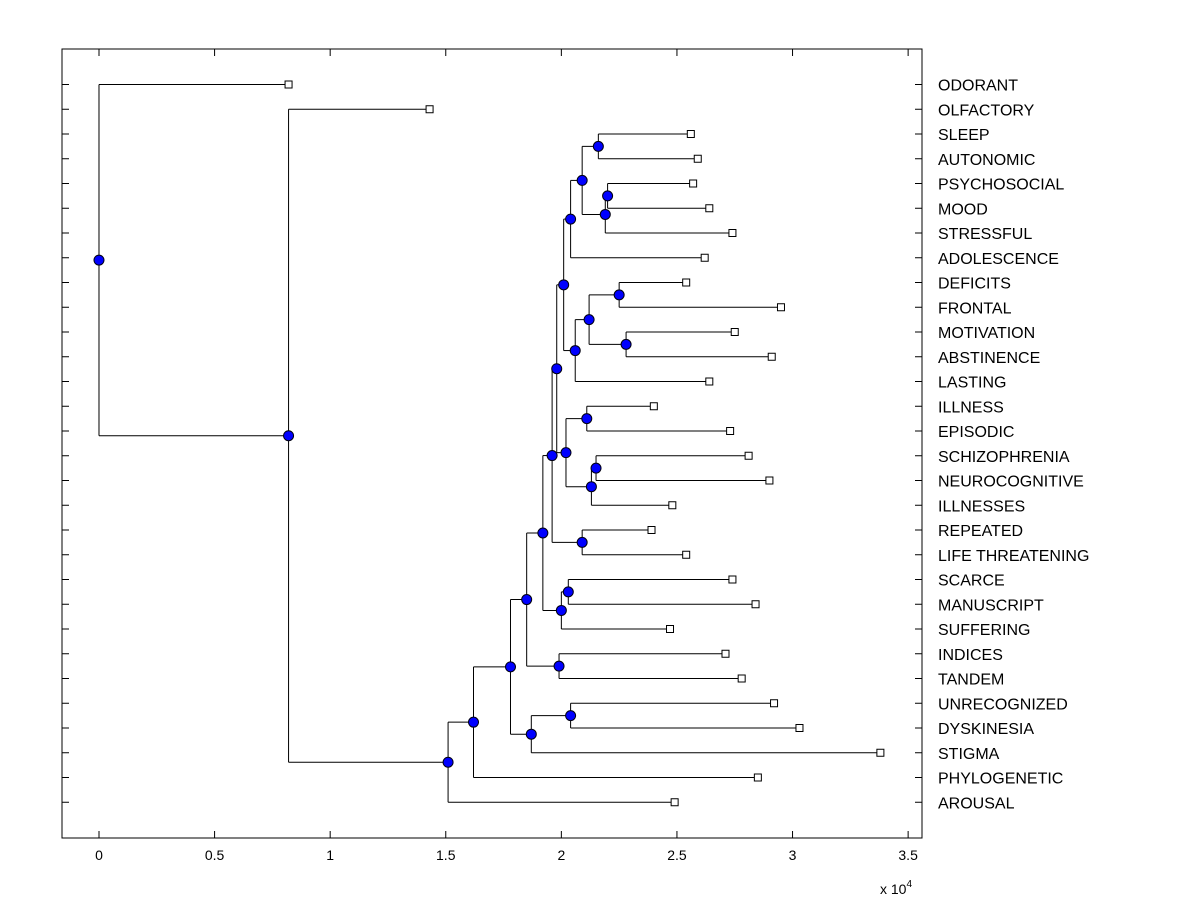  What do you see at coordinates (985, 234) in the screenshot?
I see `leaf-label: STRESSFUL` at bounding box center [985, 234].